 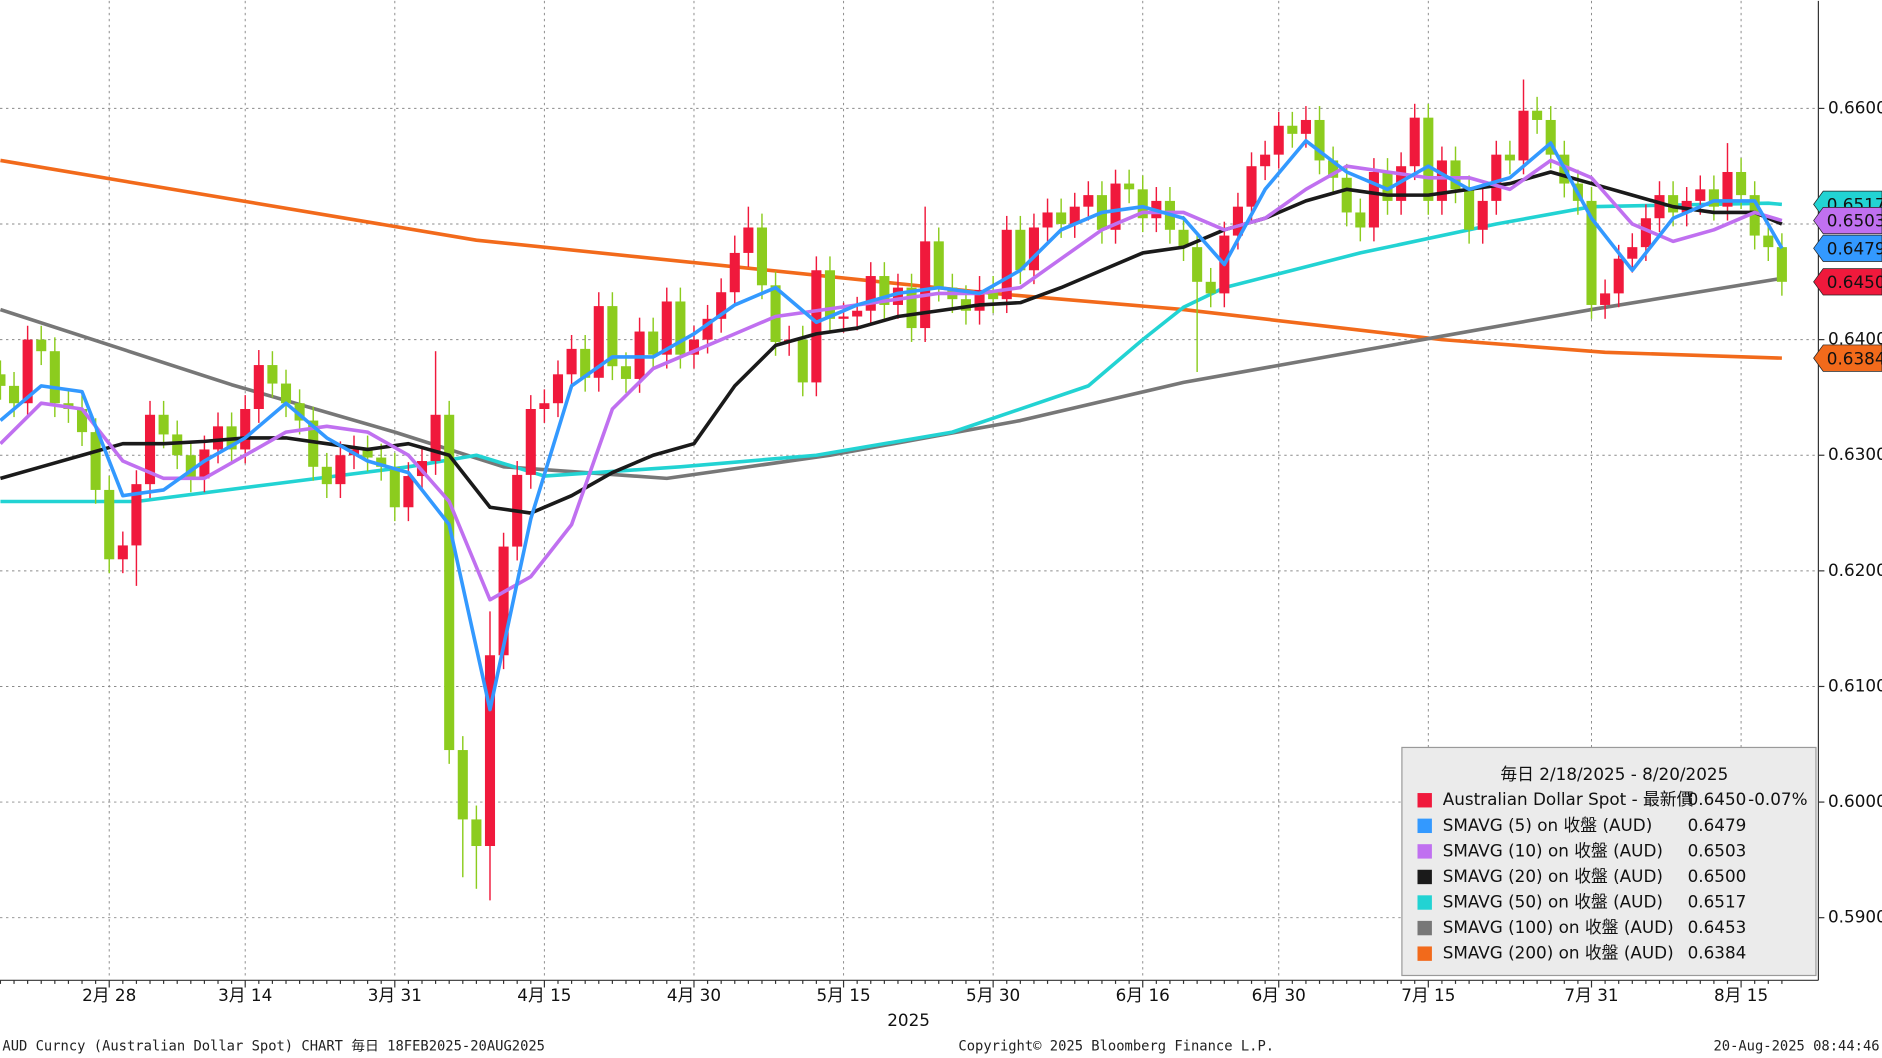 I want to click on y-tick-label: 0.6600, so click(x=1855, y=107).